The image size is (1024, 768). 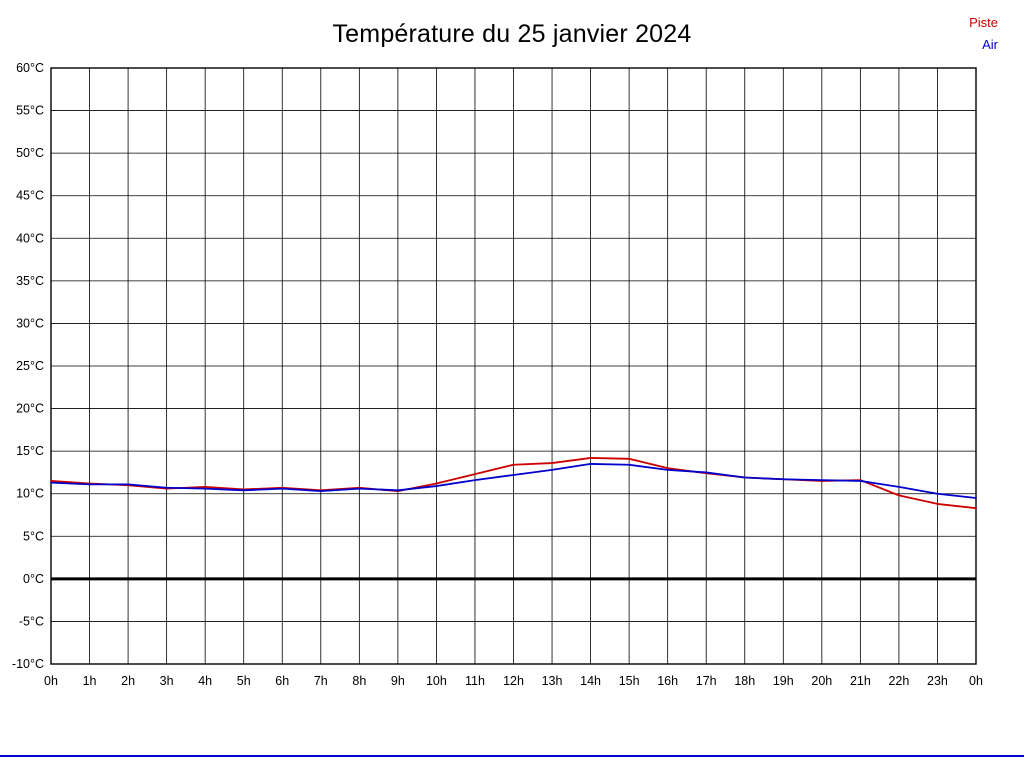 What do you see at coordinates (31, 621) in the screenshot?
I see `y-axis-tick-label: -5°C` at bounding box center [31, 621].